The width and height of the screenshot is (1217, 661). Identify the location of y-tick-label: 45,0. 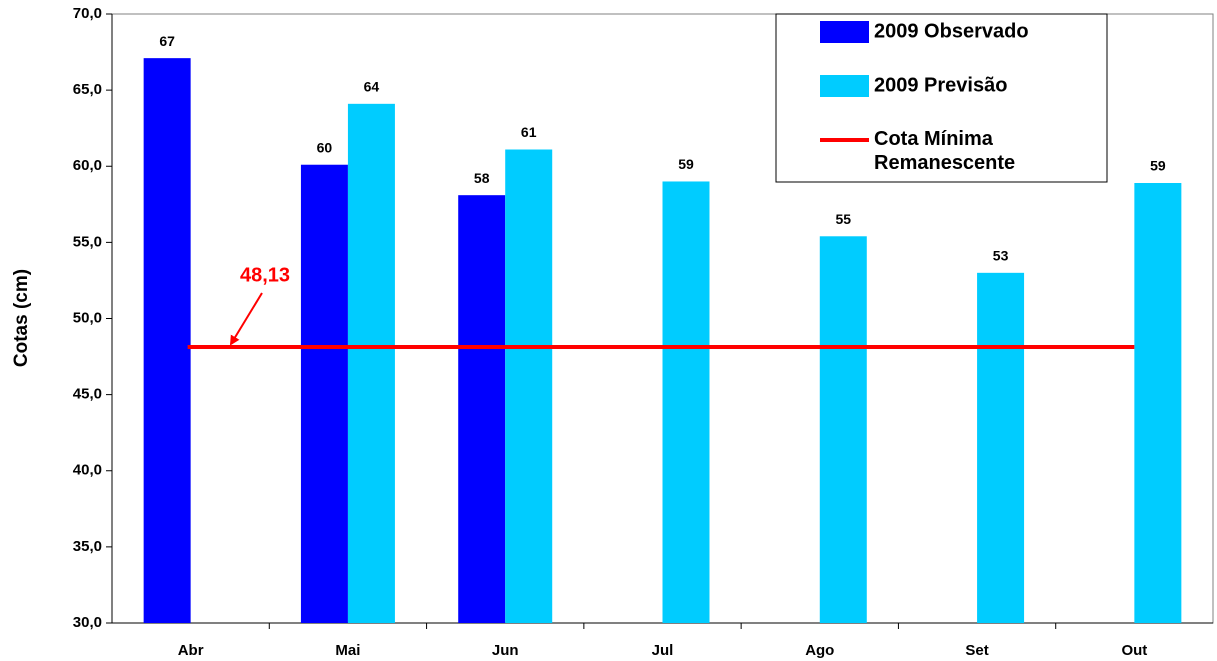
(87, 394).